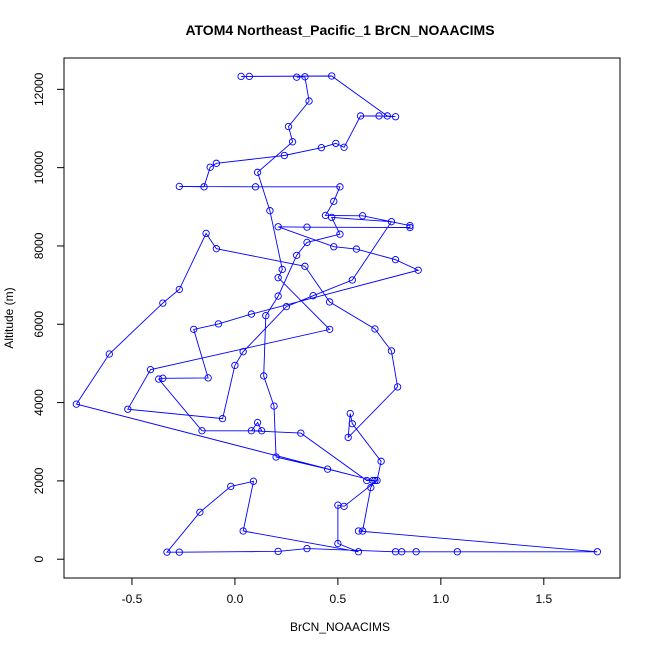  What do you see at coordinates (39, 480) in the screenshot?
I see `y-tick-label: 2000` at bounding box center [39, 480].